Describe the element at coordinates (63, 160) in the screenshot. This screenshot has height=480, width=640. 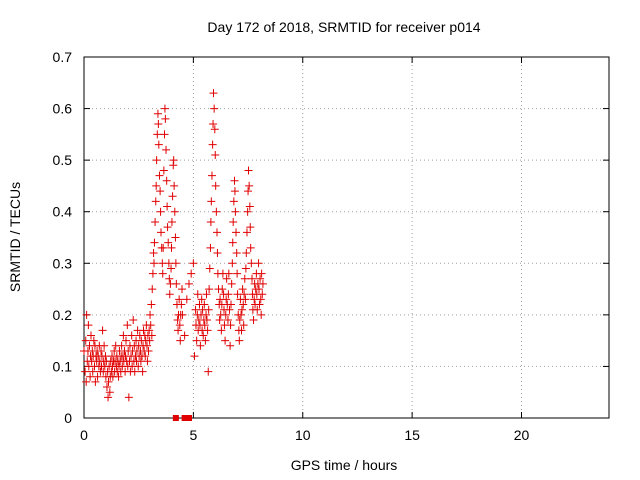
I see `y-tick-label: 0.5` at that location.